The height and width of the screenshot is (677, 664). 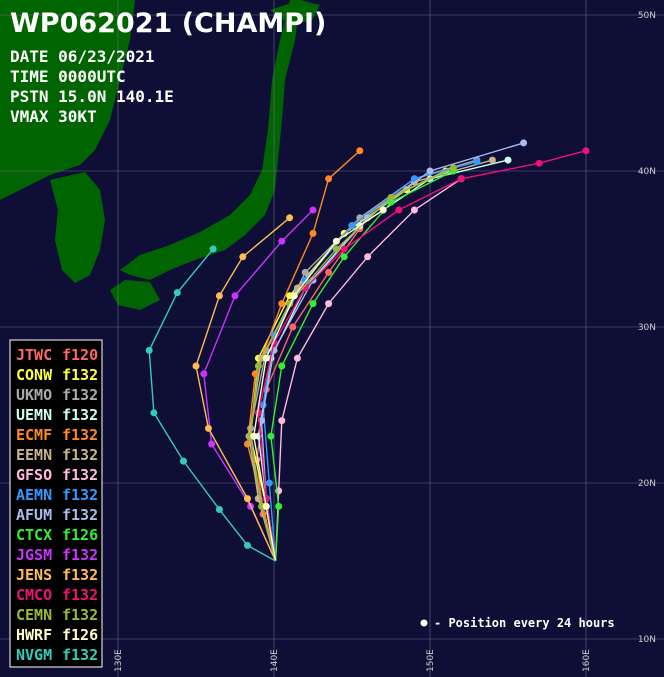 I want to click on lat-label: 40N, so click(x=647, y=172).